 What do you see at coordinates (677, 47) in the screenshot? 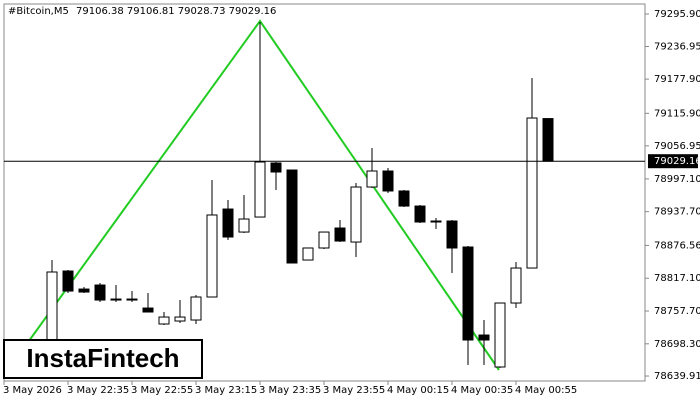
I see `y-tick-label: 79236.95` at bounding box center [677, 47].